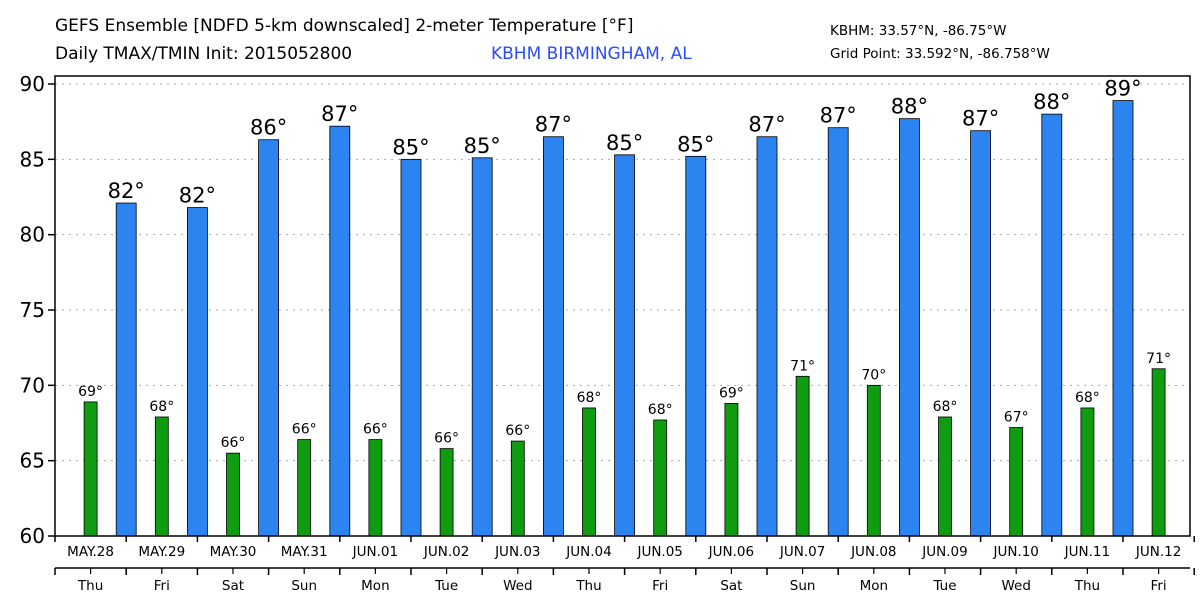 The height and width of the screenshot is (600, 1200). Describe the element at coordinates (375, 552) in the screenshot. I see `date-label: JUN.01` at that location.